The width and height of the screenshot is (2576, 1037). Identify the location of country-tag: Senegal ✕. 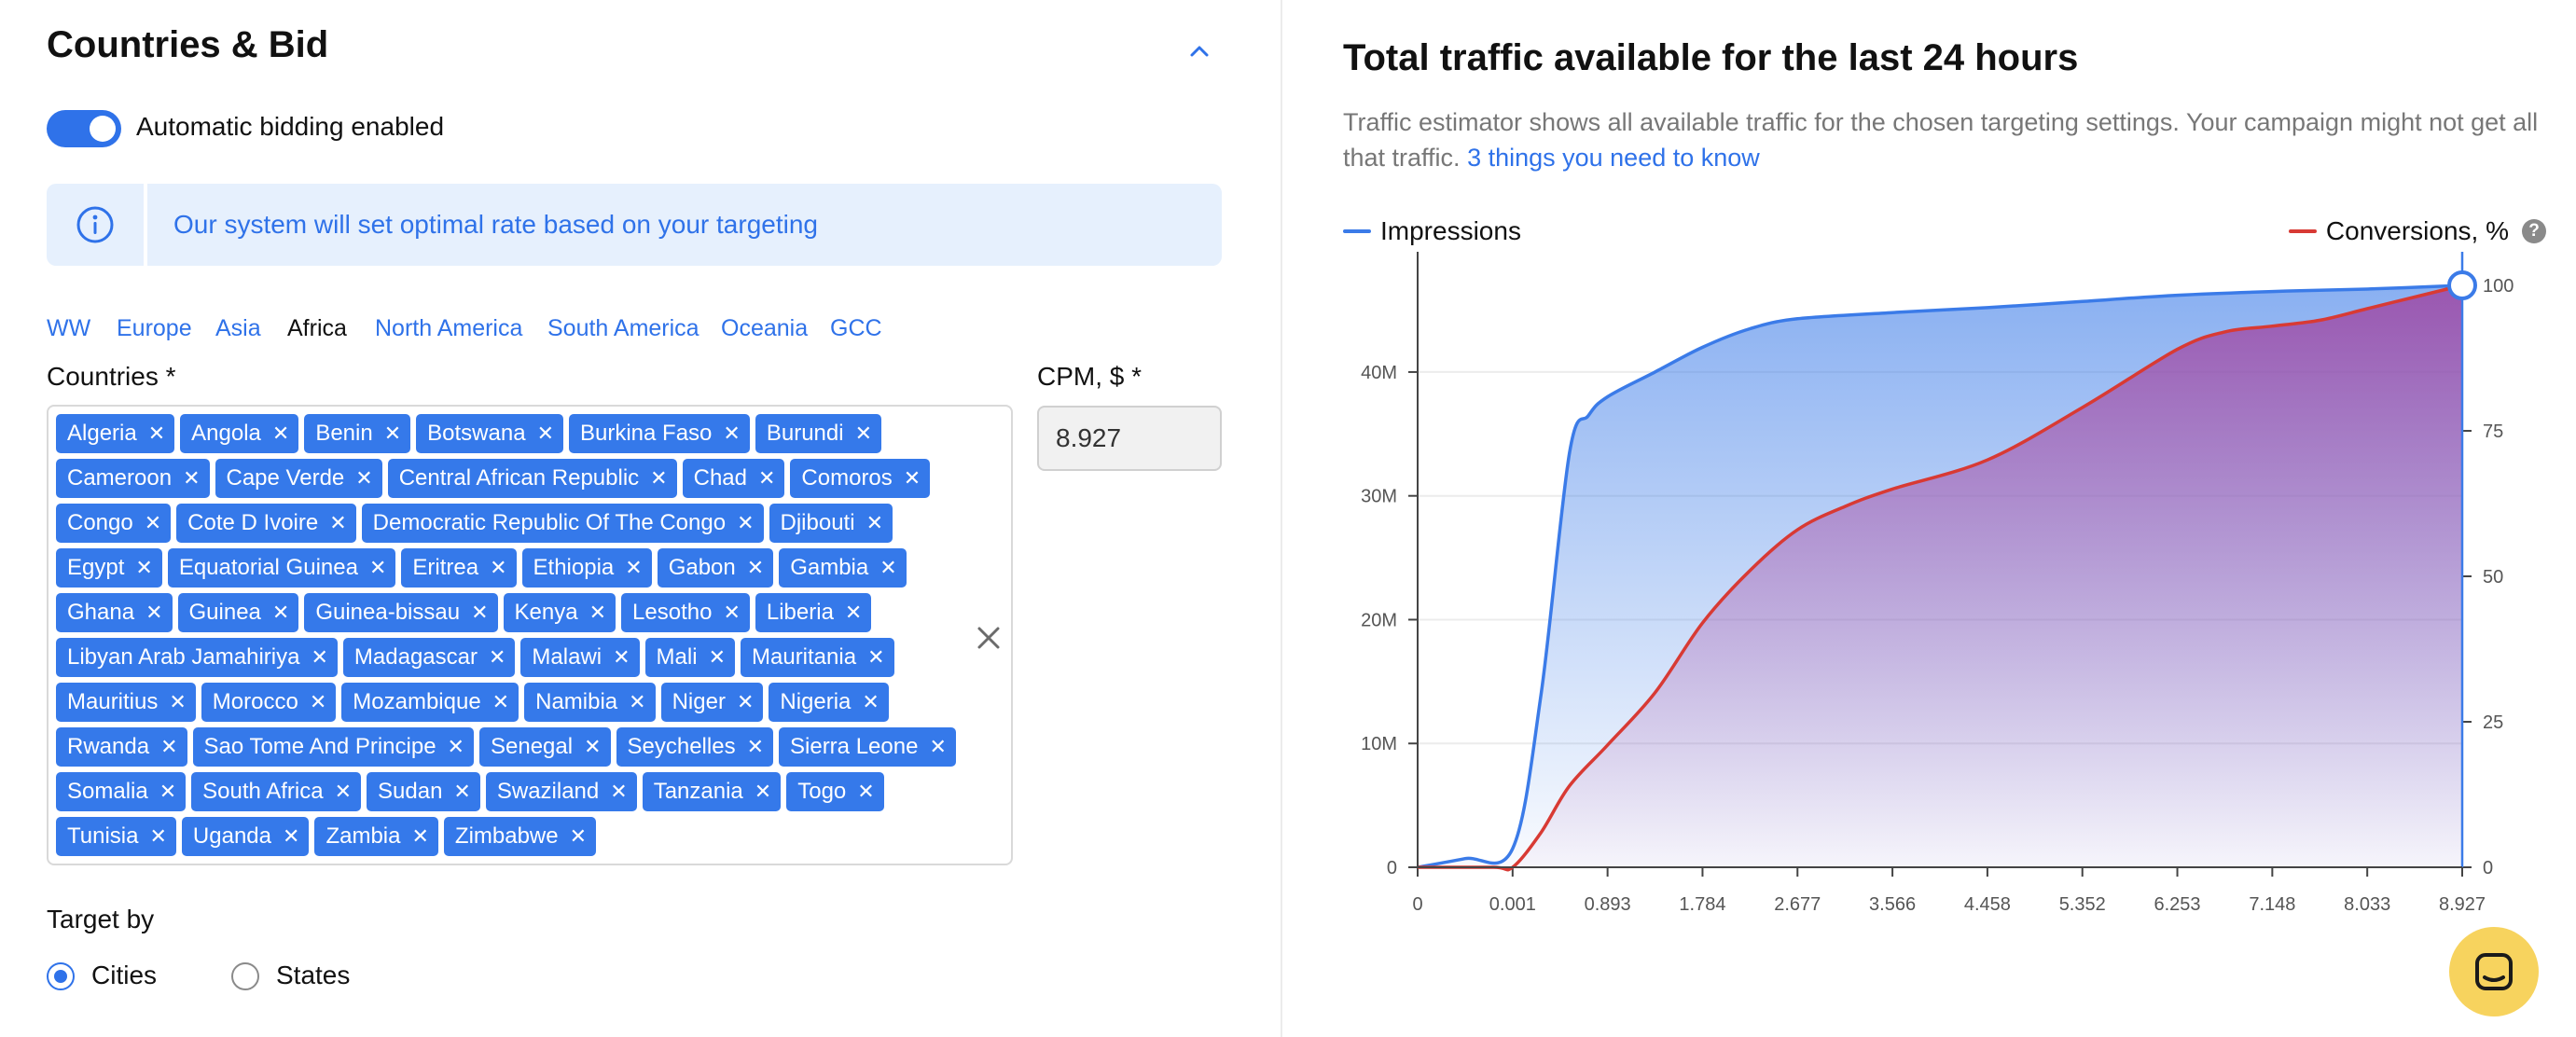
(544, 747).